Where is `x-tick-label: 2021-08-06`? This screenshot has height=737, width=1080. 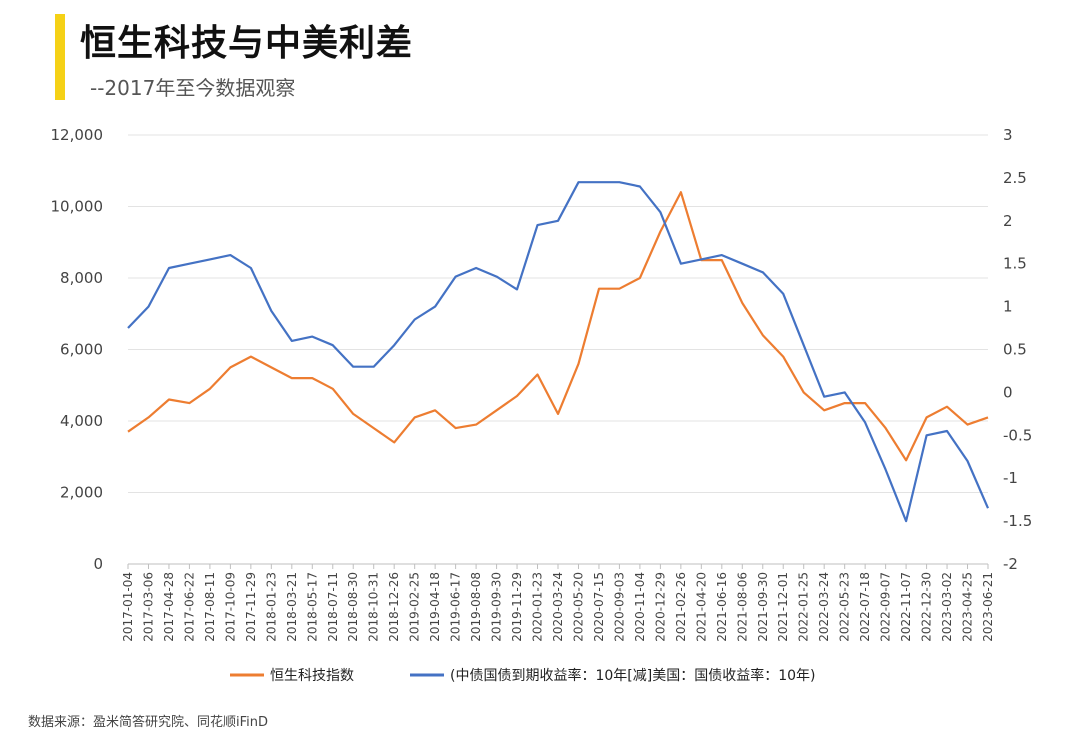 x-tick-label: 2021-08-06 is located at coordinates (742, 607).